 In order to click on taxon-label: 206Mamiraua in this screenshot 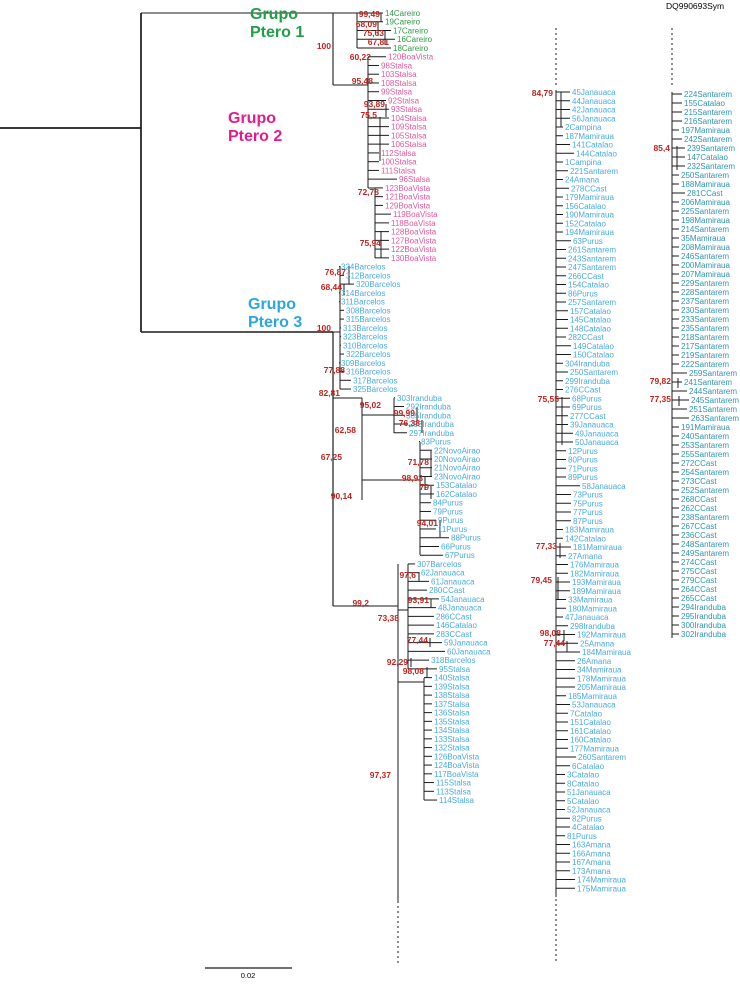, I will do `click(705, 202)`.